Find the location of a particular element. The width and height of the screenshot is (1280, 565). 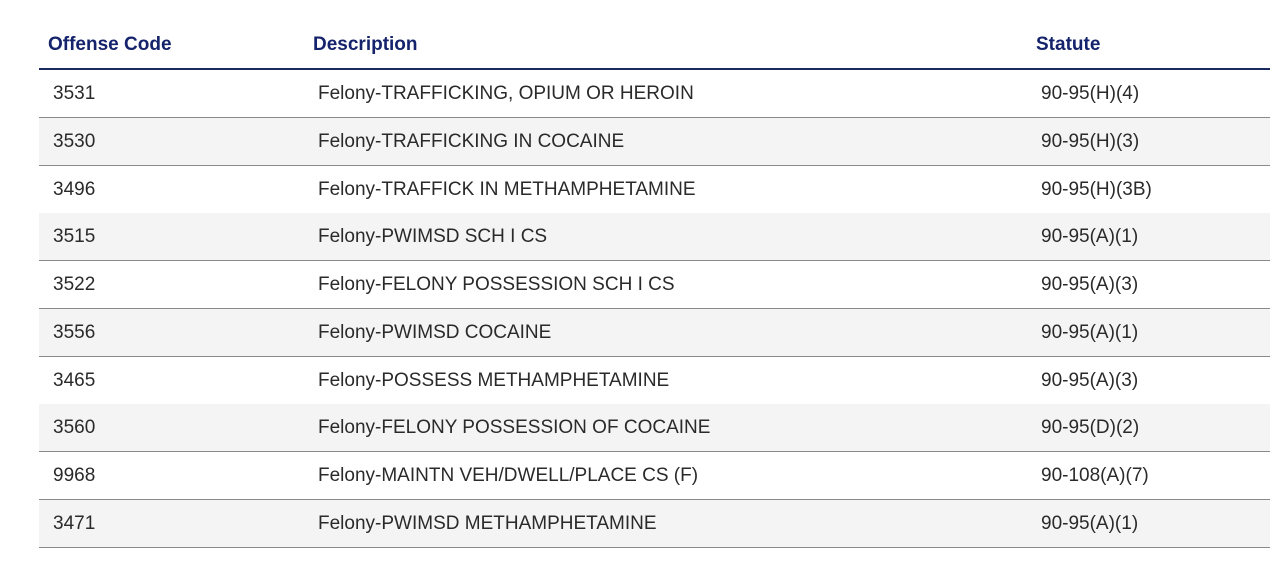

offense-code-cell: 3560 is located at coordinates (74, 428).